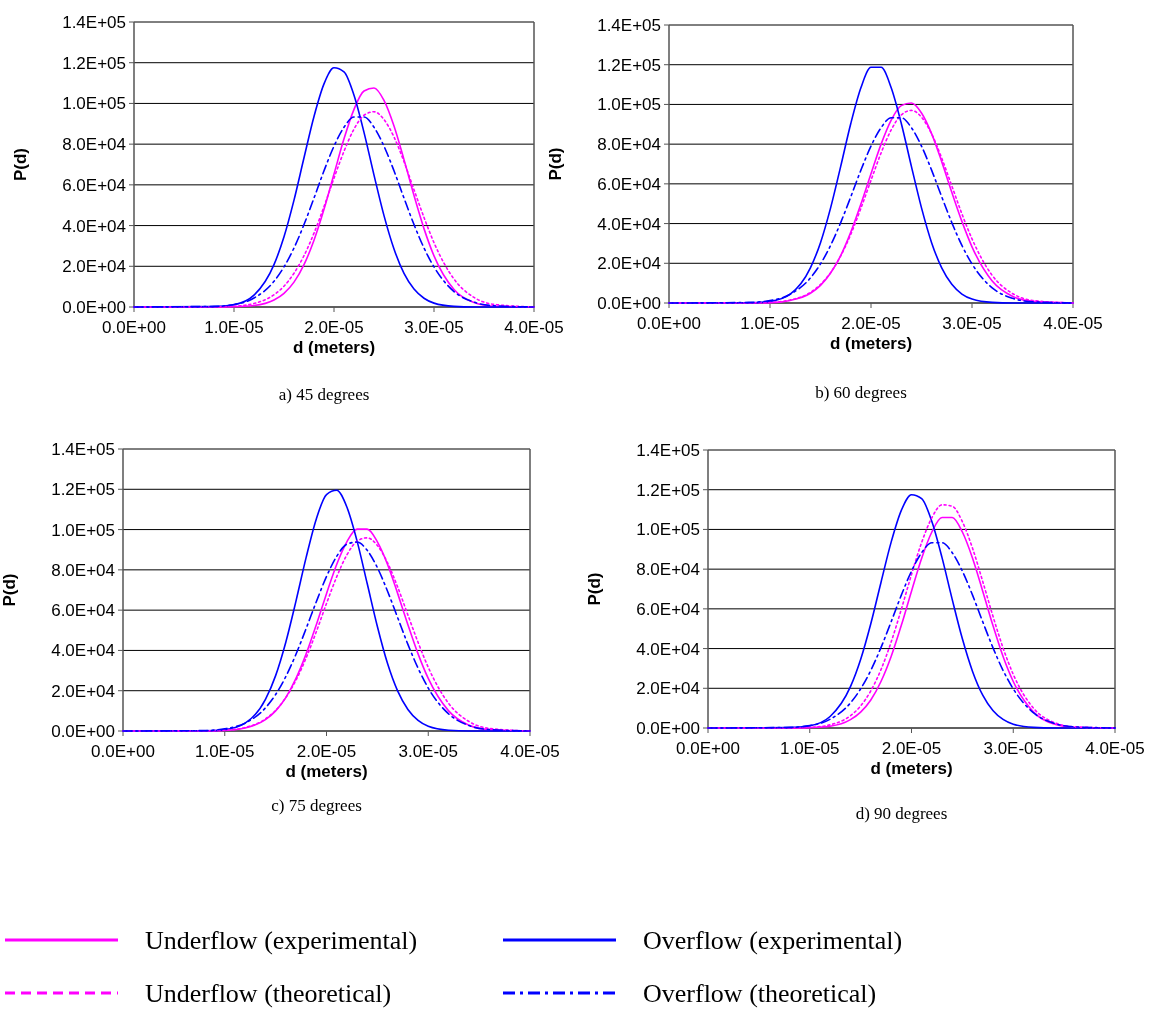  I want to click on text: b) 60 degrees, so click(861, 392).